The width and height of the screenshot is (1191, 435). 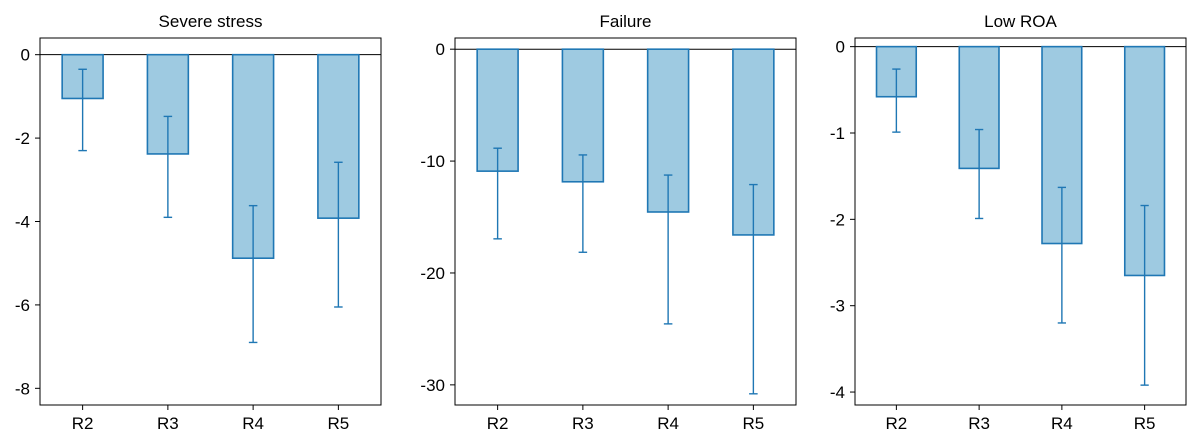 What do you see at coordinates (626, 21) in the screenshot?
I see `chart-title: Failure` at bounding box center [626, 21].